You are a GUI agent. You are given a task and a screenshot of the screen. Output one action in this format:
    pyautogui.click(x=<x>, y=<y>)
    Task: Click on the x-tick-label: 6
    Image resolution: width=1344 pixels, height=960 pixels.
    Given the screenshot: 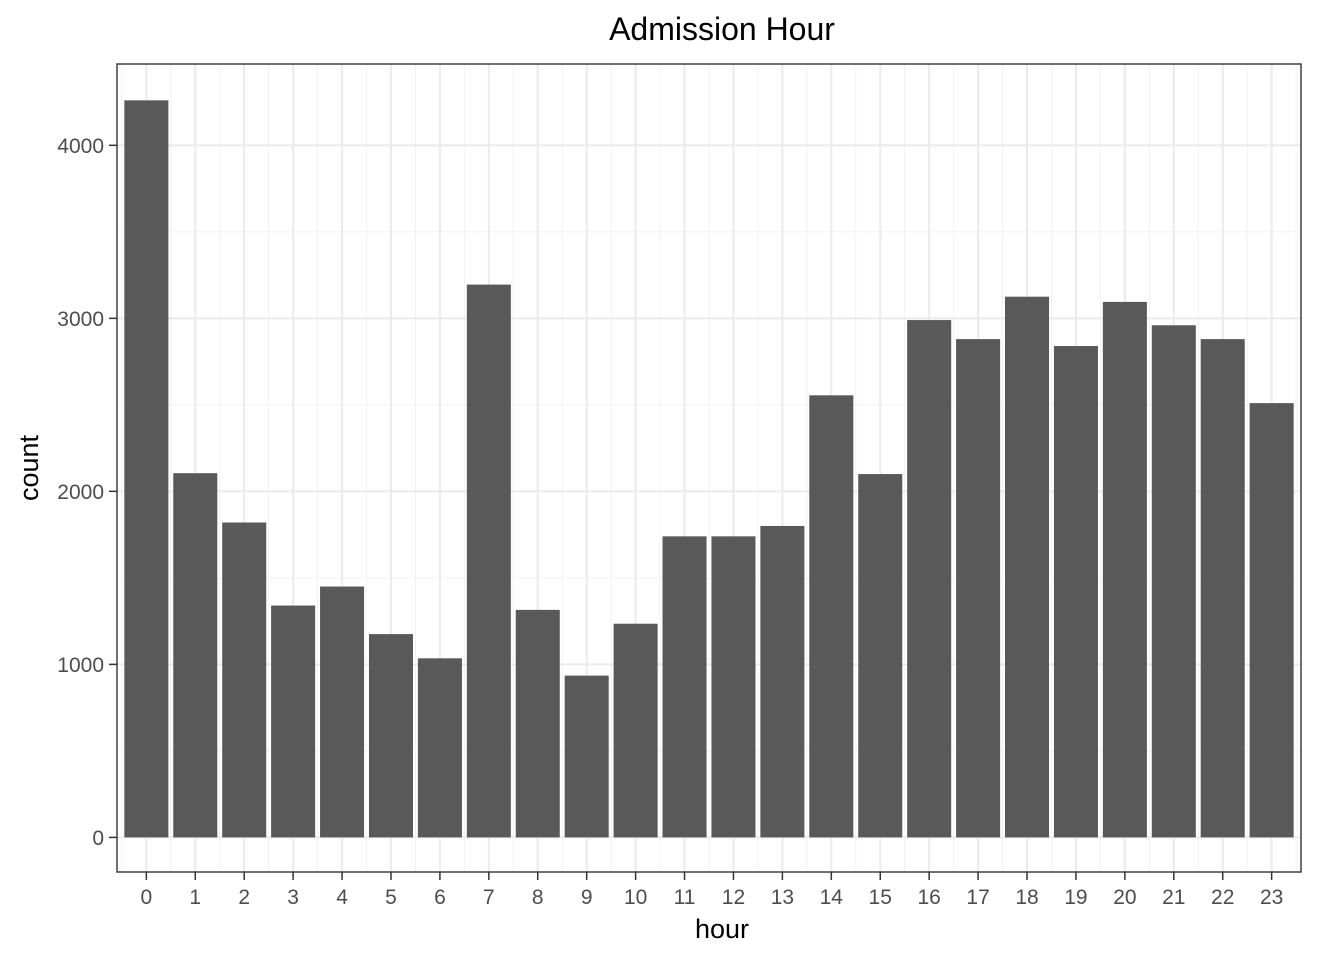 What is the action you would take?
    pyautogui.click(x=440, y=897)
    